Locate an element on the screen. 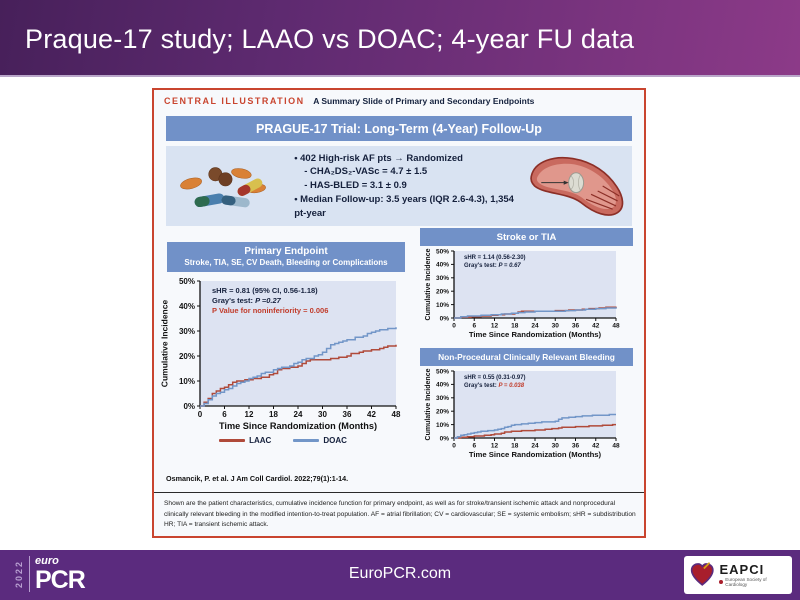 This screenshot has width=800, height=600. legend-doac-label: DOAC is located at coordinates (335, 440).